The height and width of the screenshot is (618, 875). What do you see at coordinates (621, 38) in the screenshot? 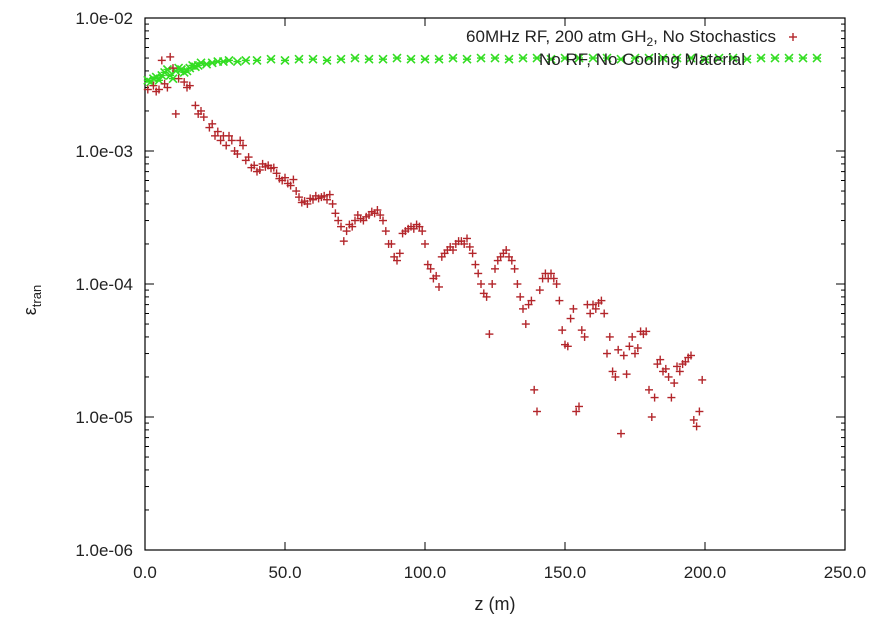
I see `legend-label-red: 60MHz RF, 200 atm GH2, No Stochastics` at bounding box center [621, 38].